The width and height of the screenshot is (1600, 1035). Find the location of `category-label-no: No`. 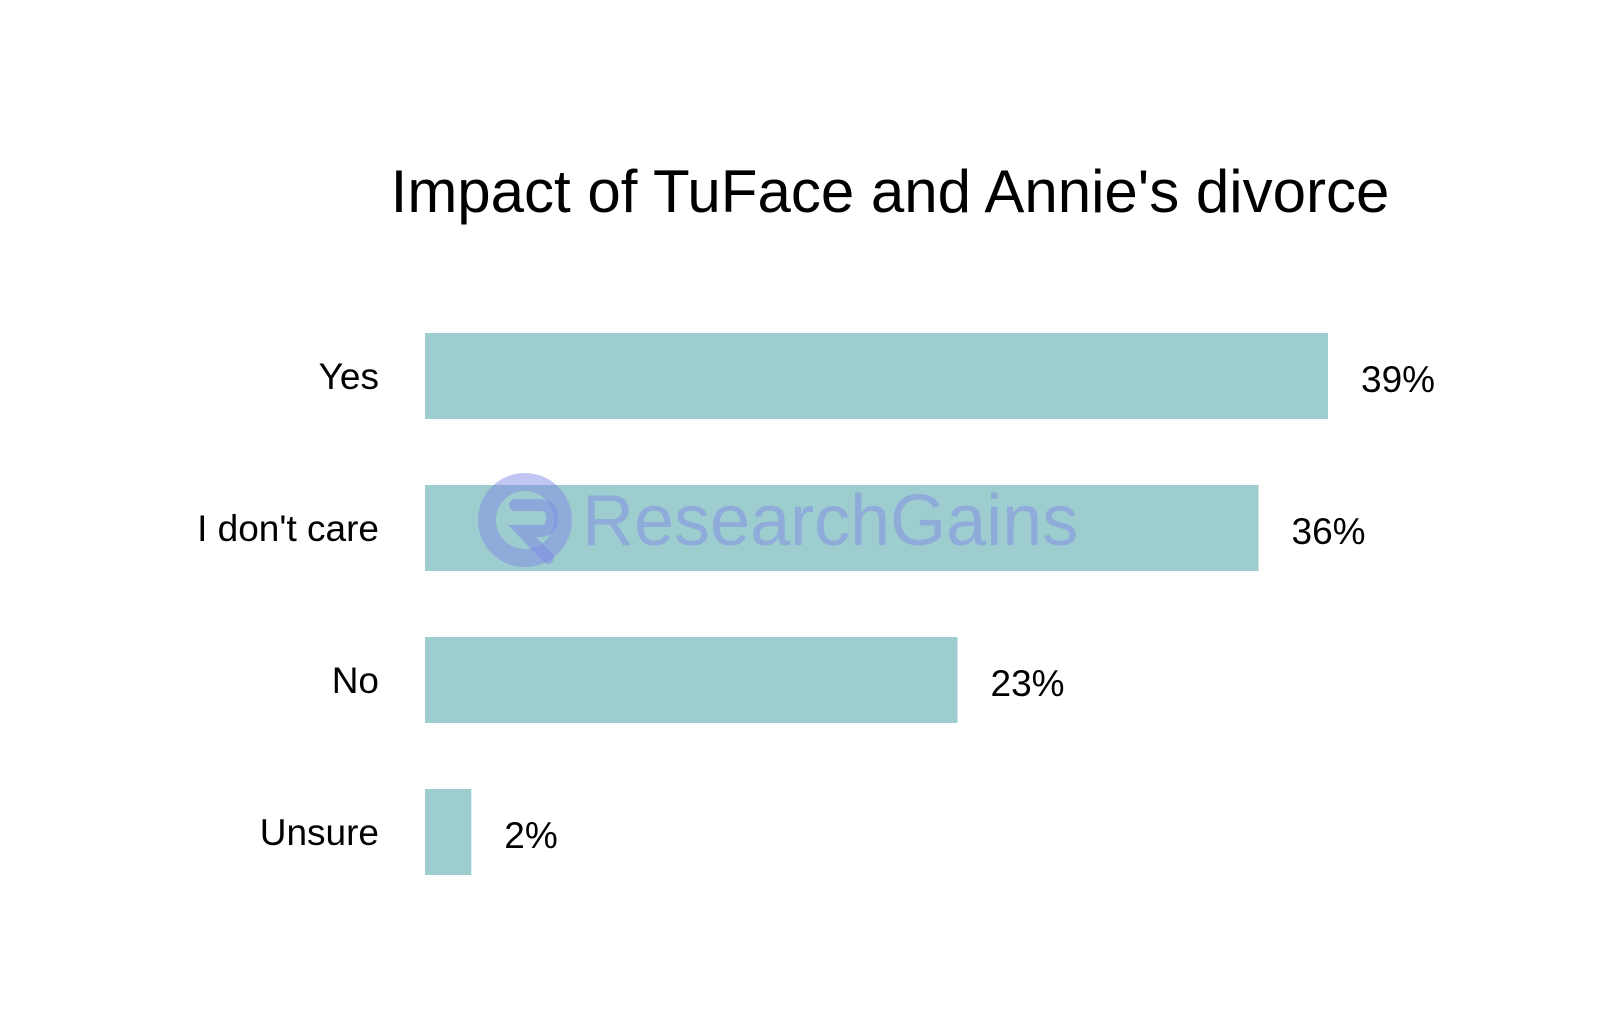

category-label-no: No is located at coordinates (355, 680).